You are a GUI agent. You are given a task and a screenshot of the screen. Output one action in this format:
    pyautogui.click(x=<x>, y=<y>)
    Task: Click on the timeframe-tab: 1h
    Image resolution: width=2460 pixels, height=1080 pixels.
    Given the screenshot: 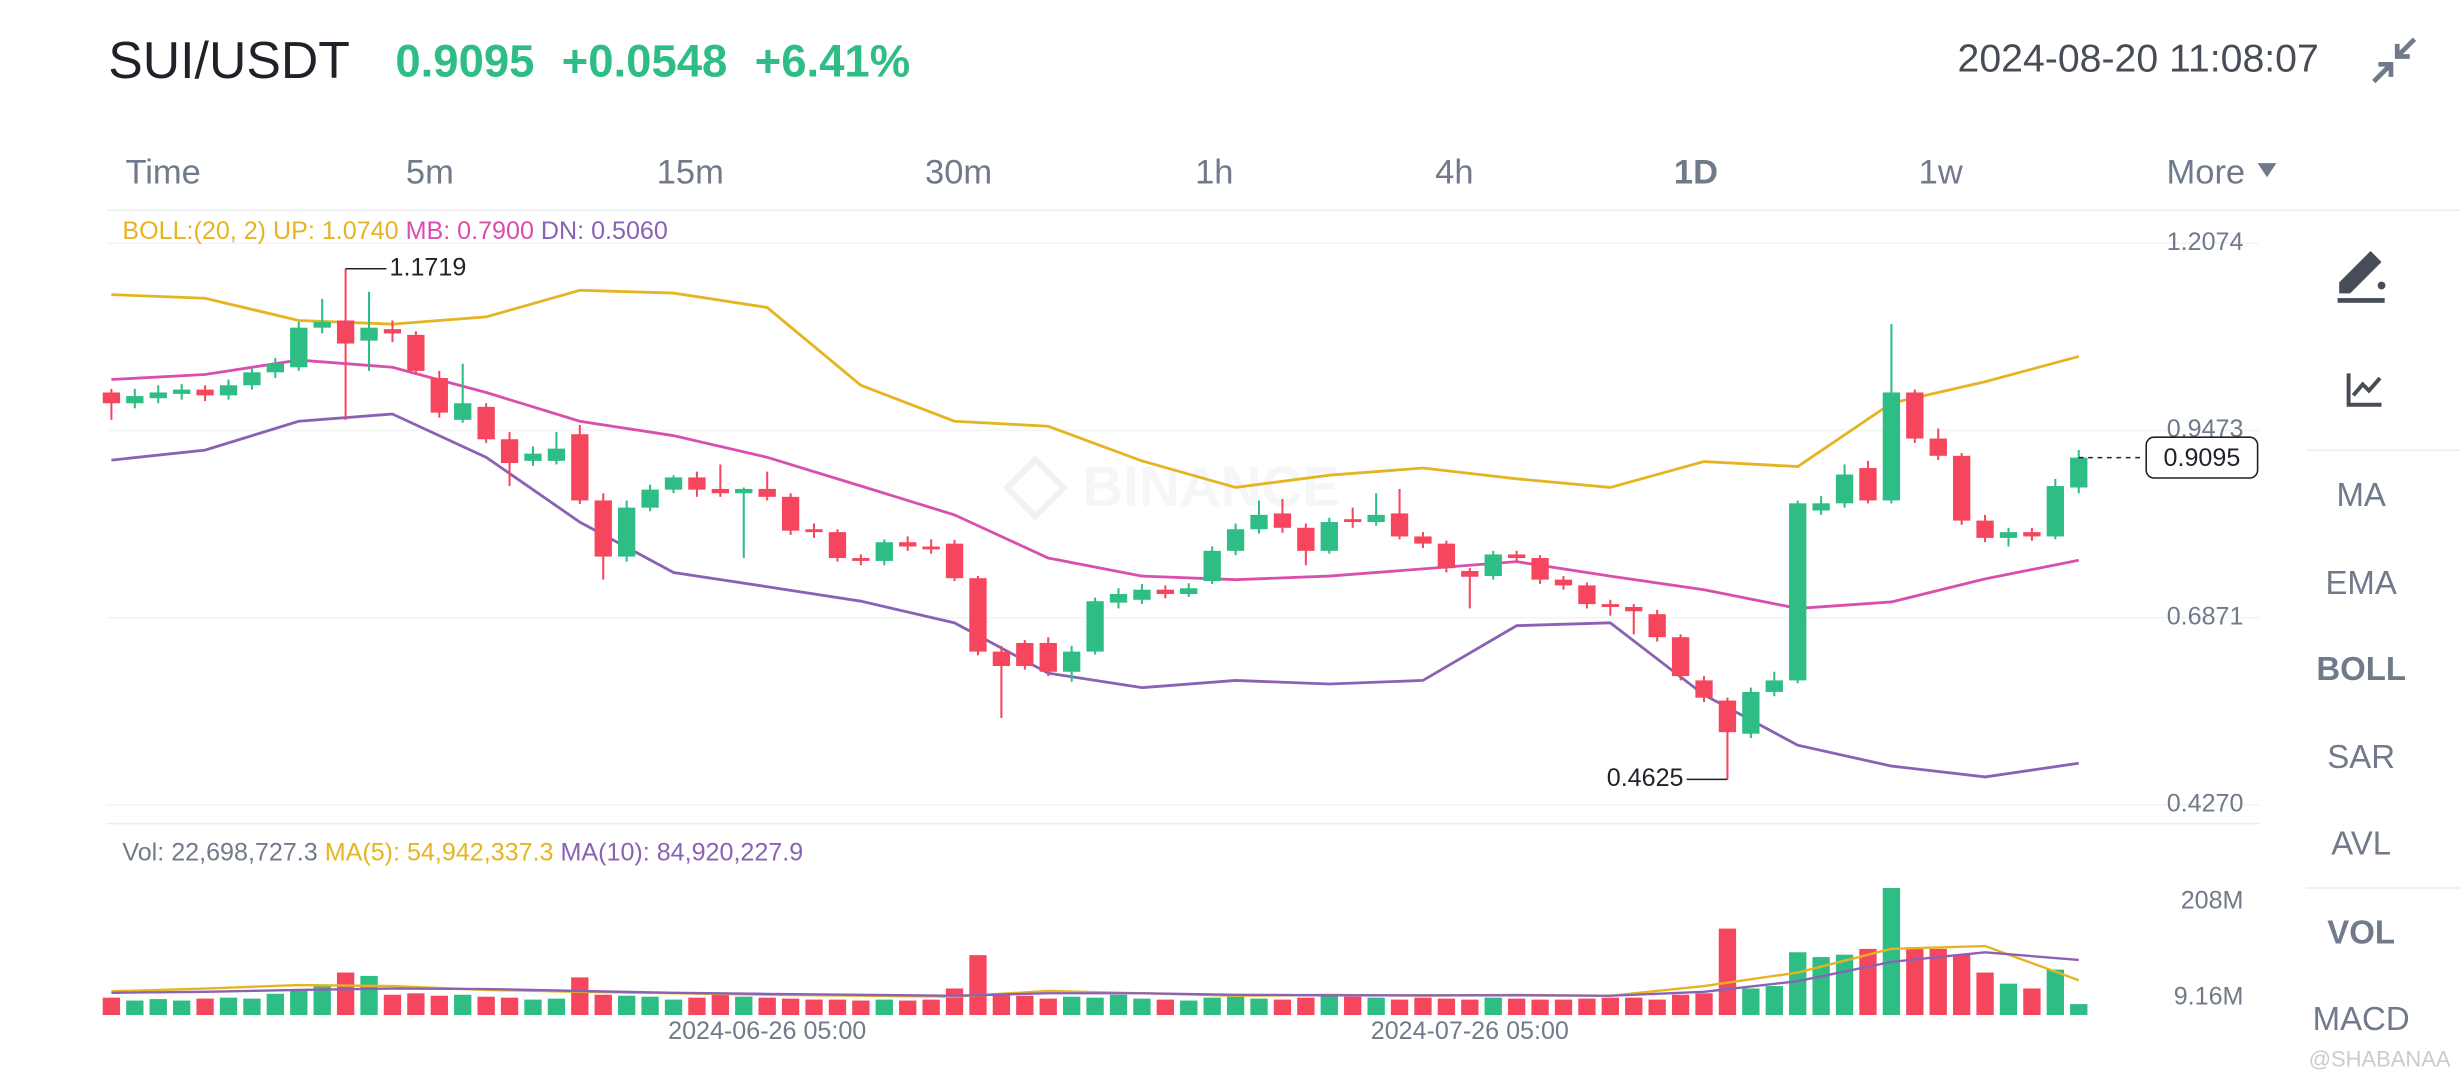 What is the action you would take?
    pyautogui.click(x=1214, y=172)
    